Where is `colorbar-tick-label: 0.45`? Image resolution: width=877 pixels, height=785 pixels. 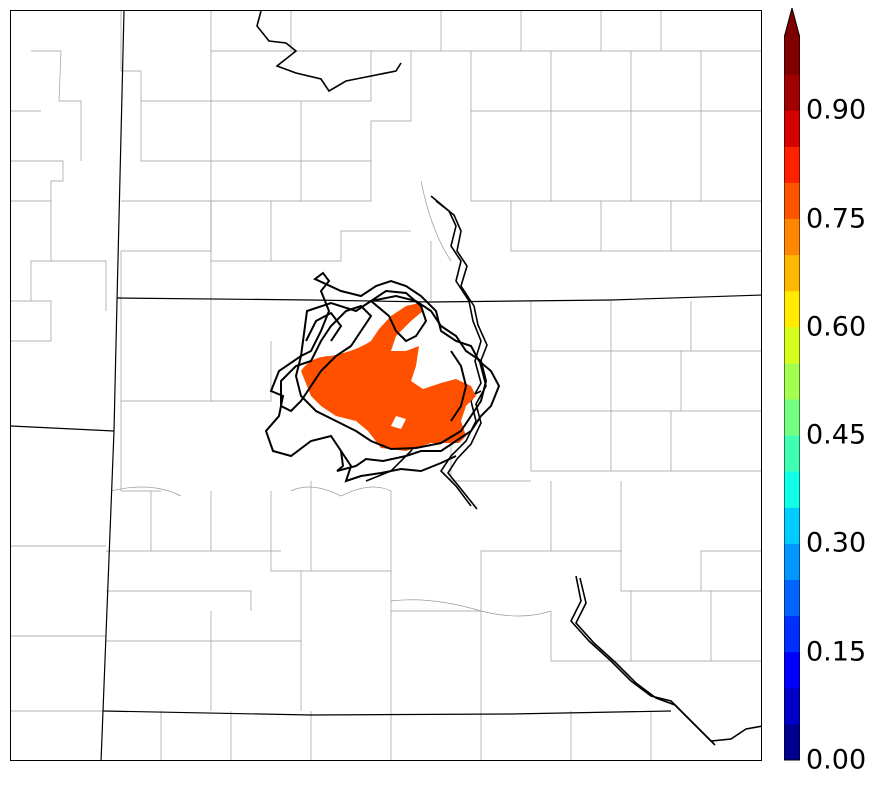 colorbar-tick-label: 0.45 is located at coordinates (836, 435).